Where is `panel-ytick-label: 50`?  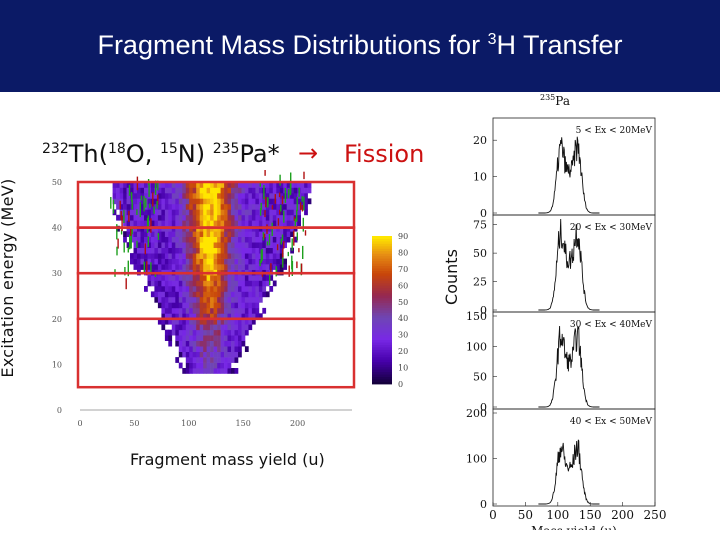 panel-ytick-label: 50 is located at coordinates (480, 253).